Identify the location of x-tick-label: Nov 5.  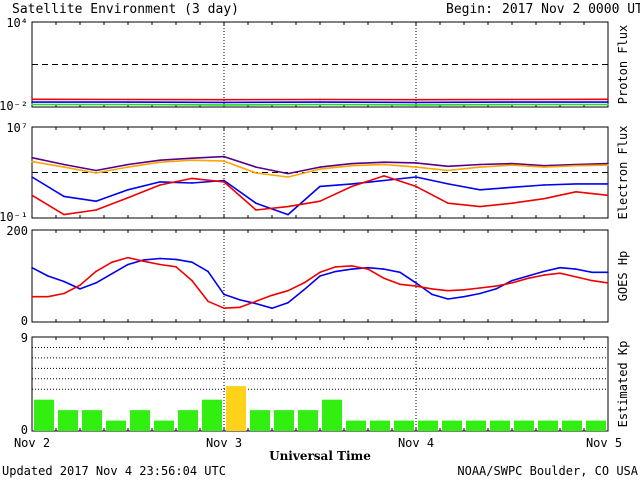
(604, 443).